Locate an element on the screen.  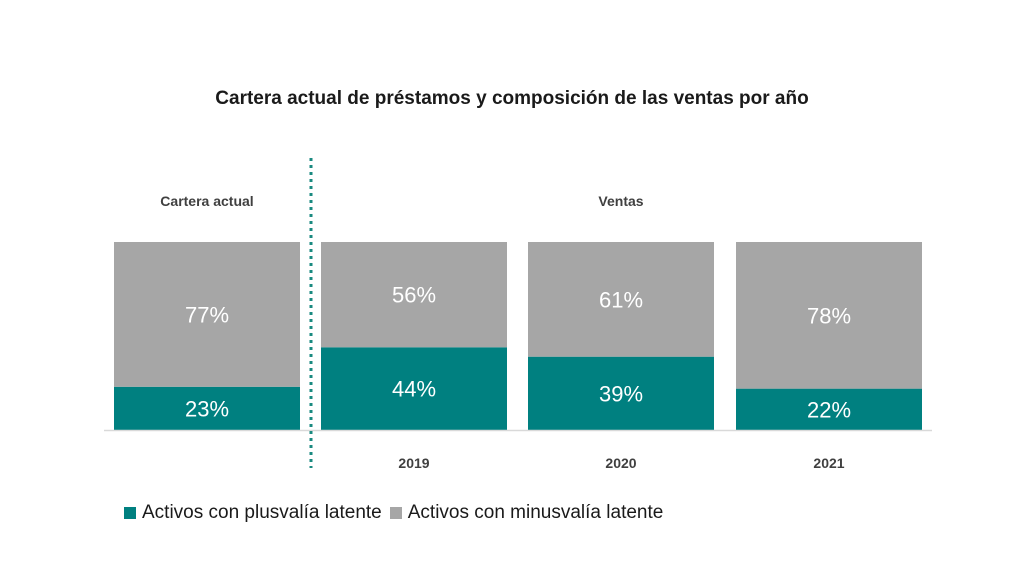
legend-swatch-minusvalia is located at coordinates (395, 513).